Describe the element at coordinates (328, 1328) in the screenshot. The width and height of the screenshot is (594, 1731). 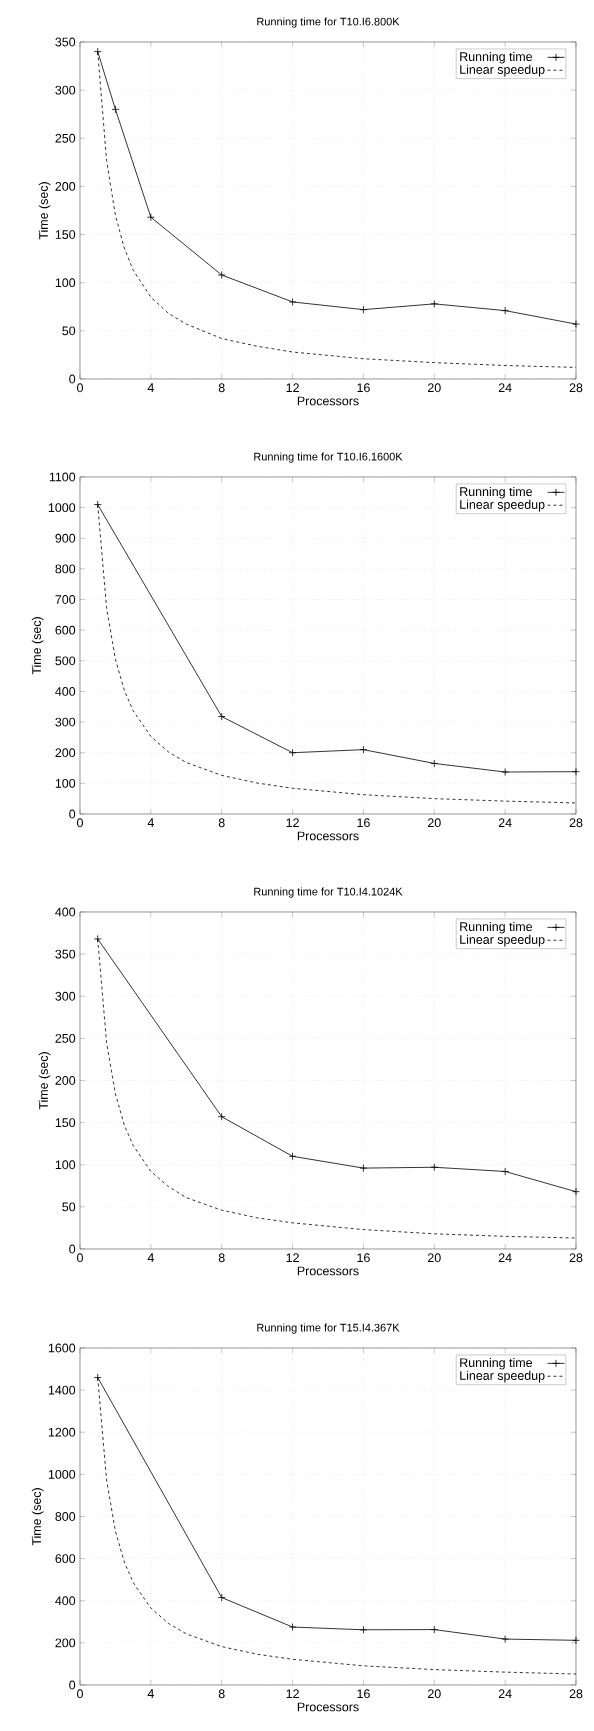
I see `chart-title: Running time for T15.I4.367K` at that location.